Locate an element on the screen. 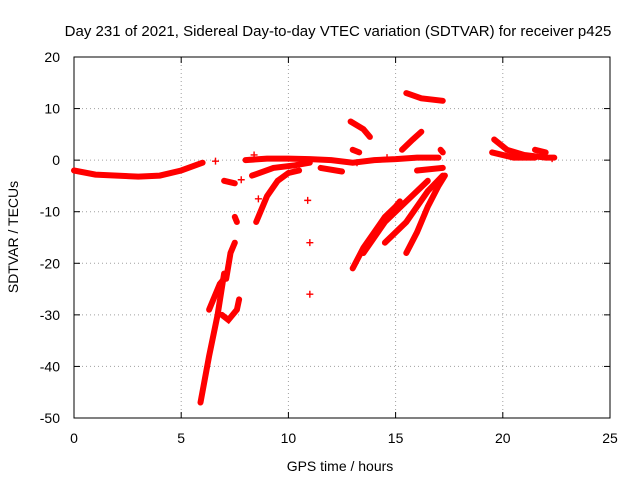 This screenshot has width=640, height=480. y-tick-label: 10 is located at coordinates (52, 109).